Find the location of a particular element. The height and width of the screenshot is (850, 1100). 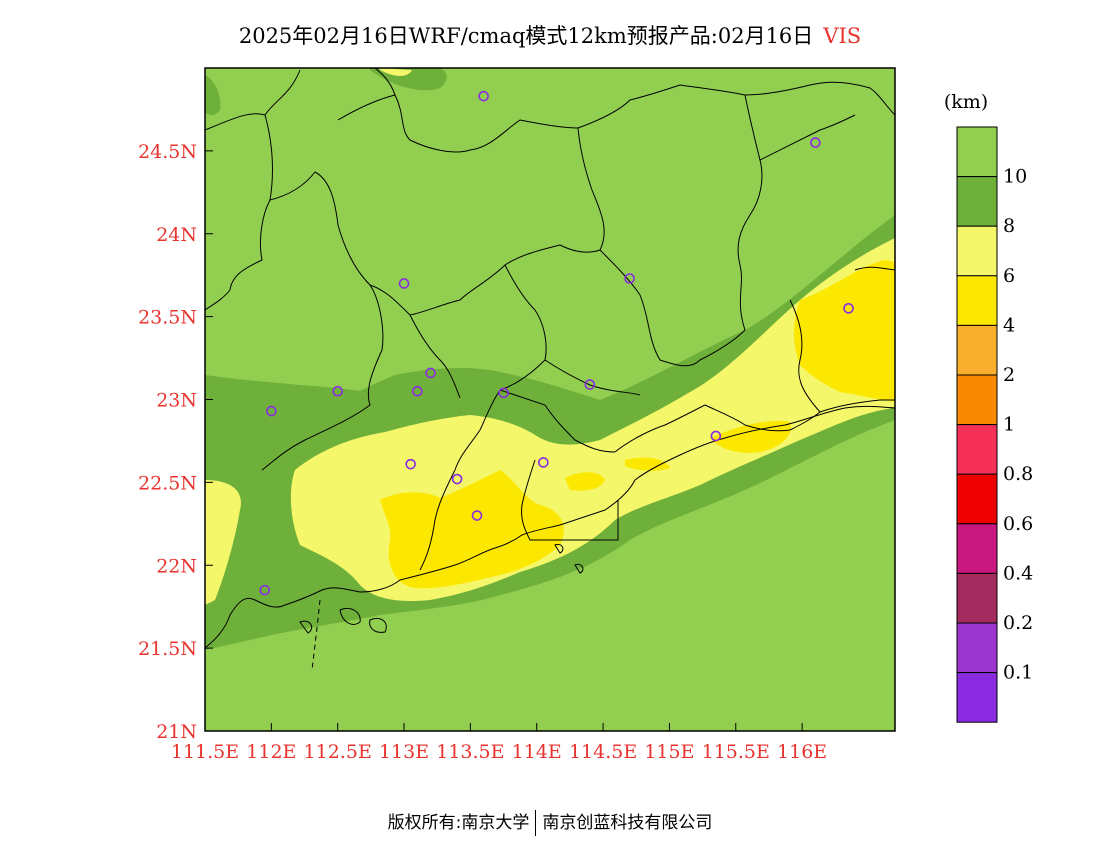

x-tick-label: 113.5E is located at coordinates (470, 752).